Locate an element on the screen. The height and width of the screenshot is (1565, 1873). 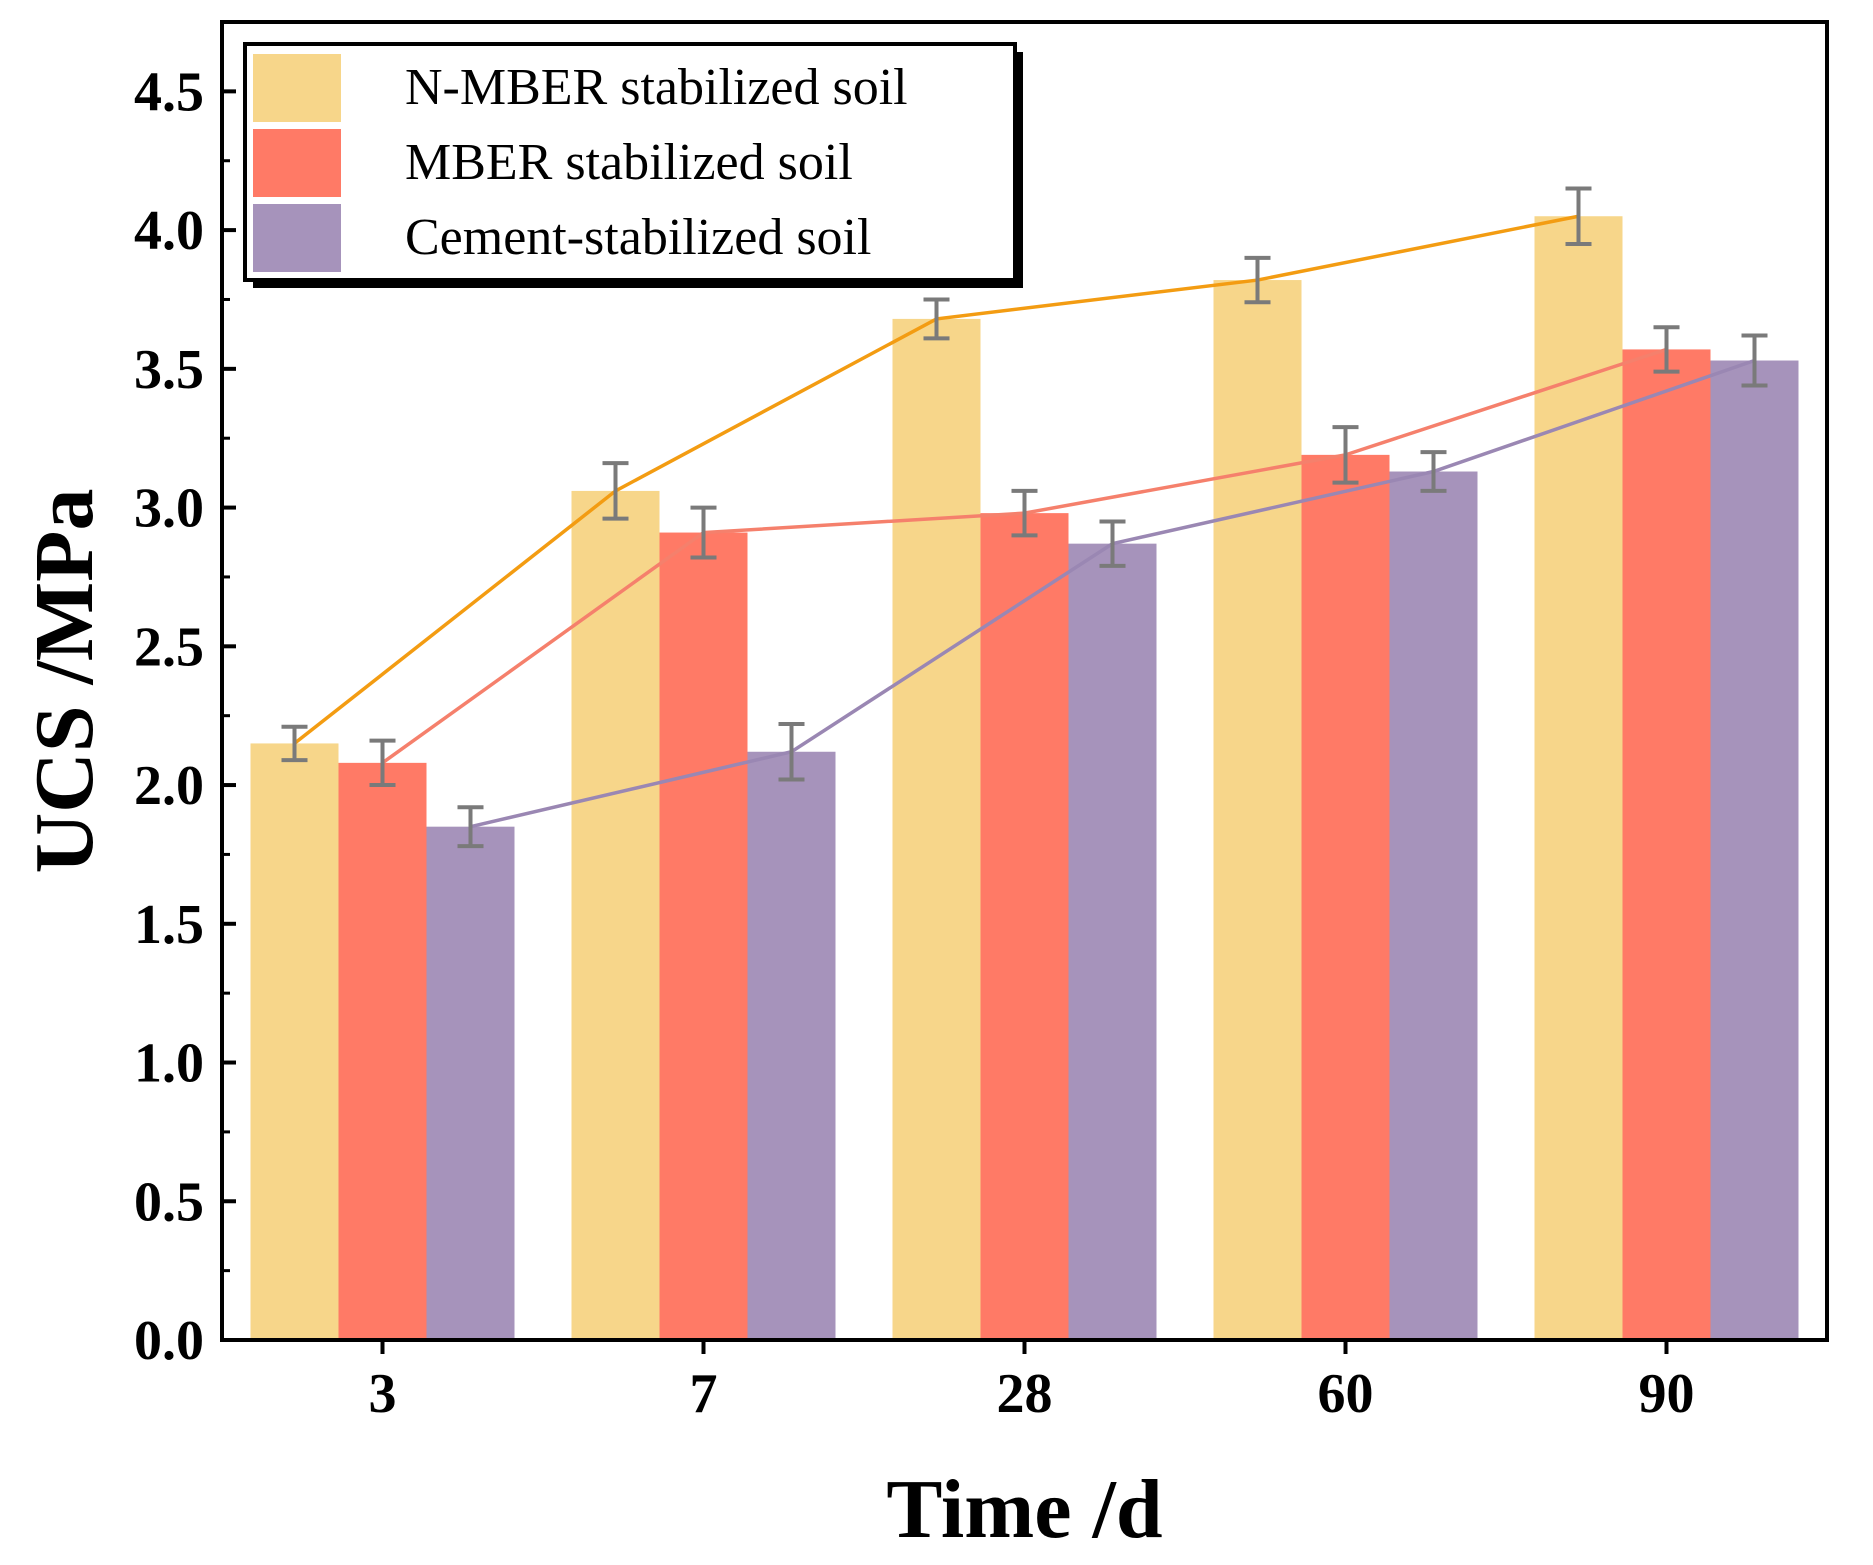
x-tick-label-90: 90 is located at coordinates (1667, 1394).